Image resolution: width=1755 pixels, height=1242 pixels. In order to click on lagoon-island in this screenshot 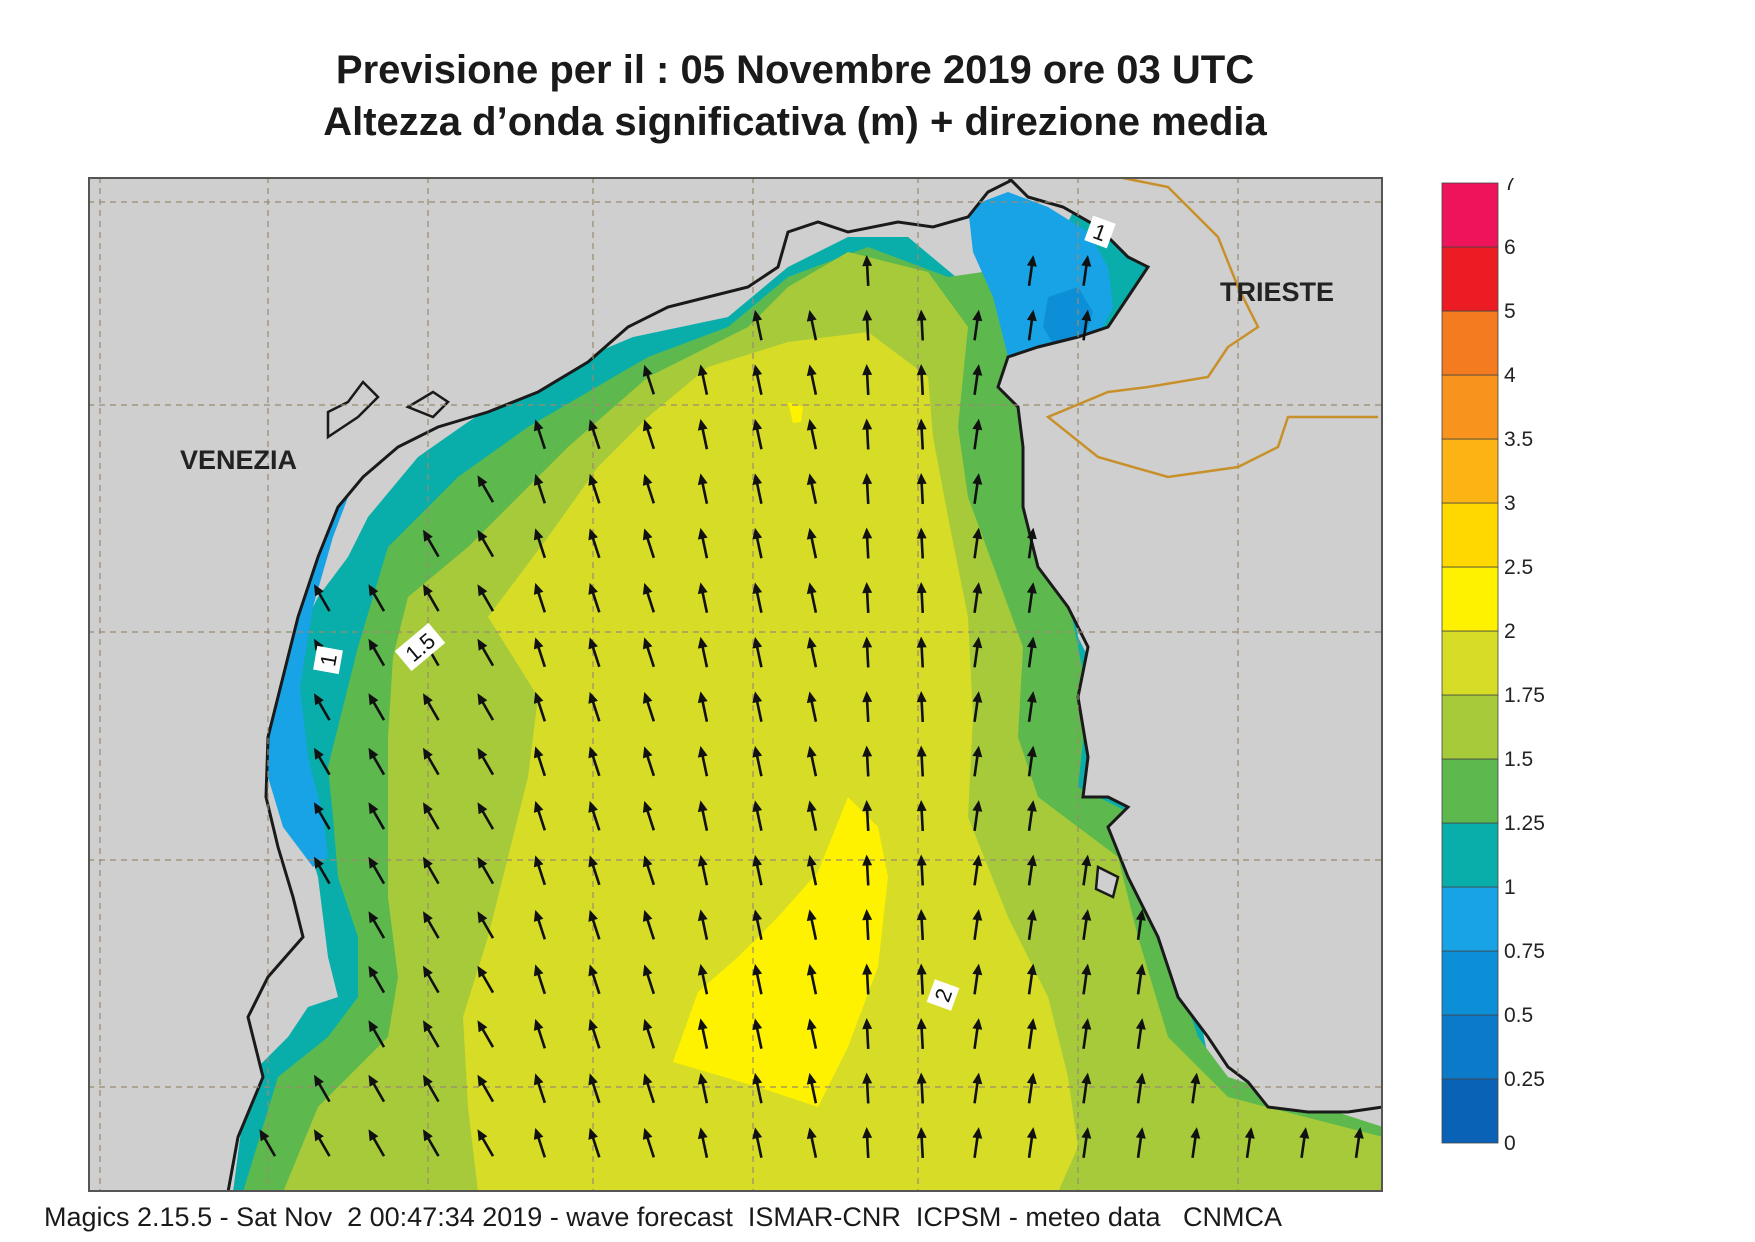, I will do `click(1107, 882)`.